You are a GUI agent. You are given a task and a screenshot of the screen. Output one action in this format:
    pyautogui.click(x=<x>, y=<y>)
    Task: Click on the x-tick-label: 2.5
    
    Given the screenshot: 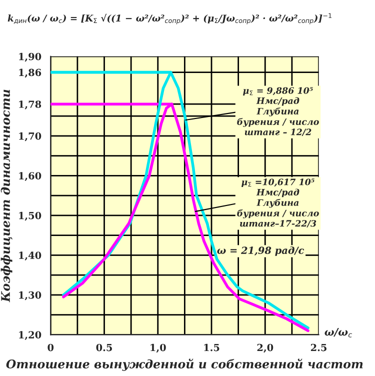 What is the action you would take?
    pyautogui.click(x=318, y=348)
    